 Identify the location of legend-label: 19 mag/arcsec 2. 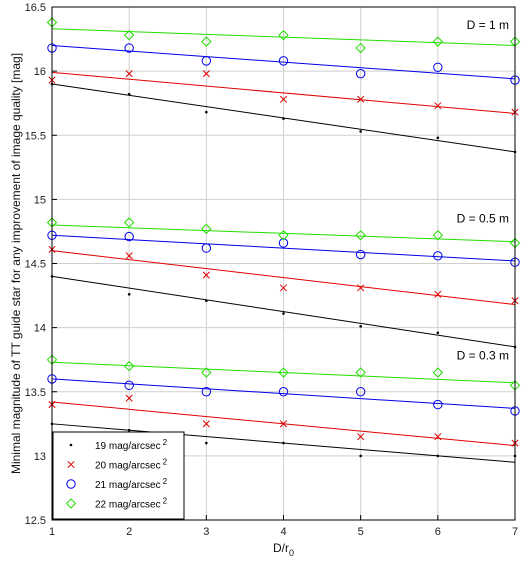
(131, 445).